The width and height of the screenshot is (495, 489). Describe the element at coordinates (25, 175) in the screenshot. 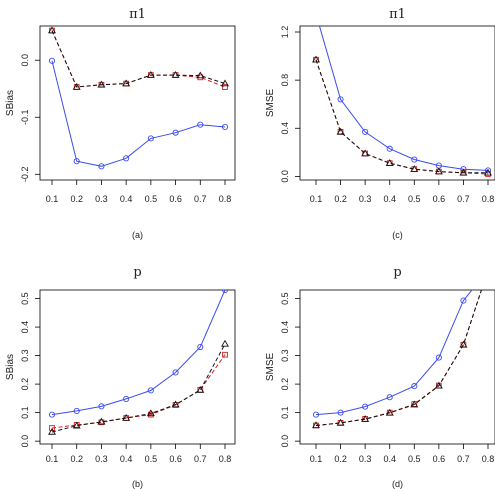

I see `y-tick-label: -0.2` at that location.